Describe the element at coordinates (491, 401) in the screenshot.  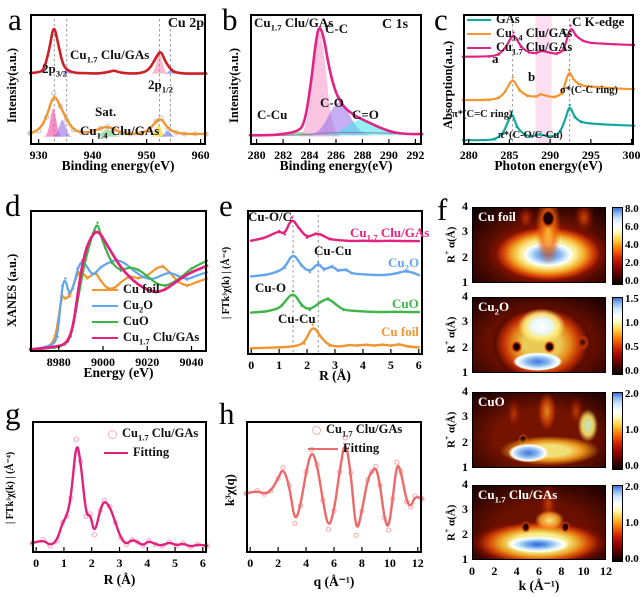
I see `heatmap-cuo-label: CuO` at that location.